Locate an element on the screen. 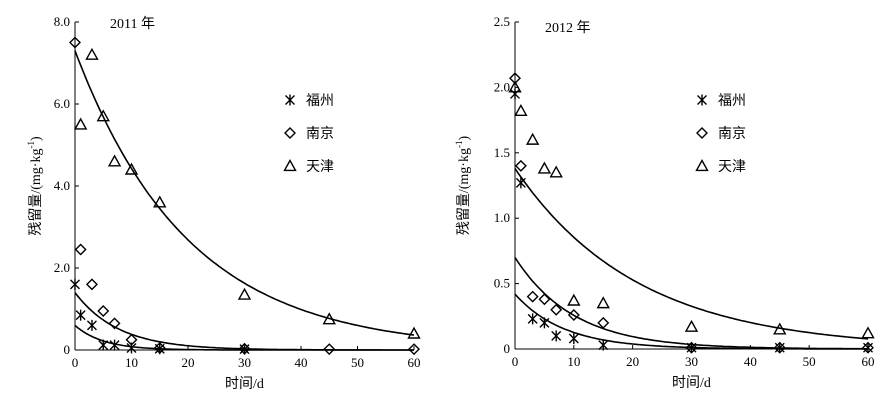 The width and height of the screenshot is (882, 410). y-tick-label: 2.5 is located at coordinates (502, 21).